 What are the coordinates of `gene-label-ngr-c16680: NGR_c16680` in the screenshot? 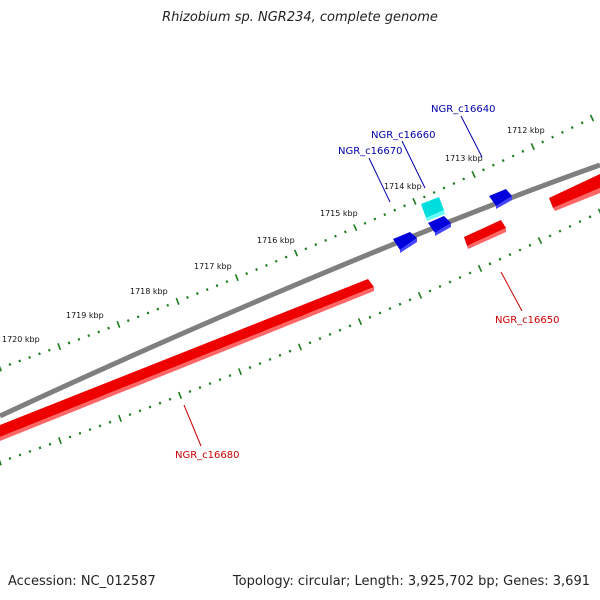 It's located at (207, 455).